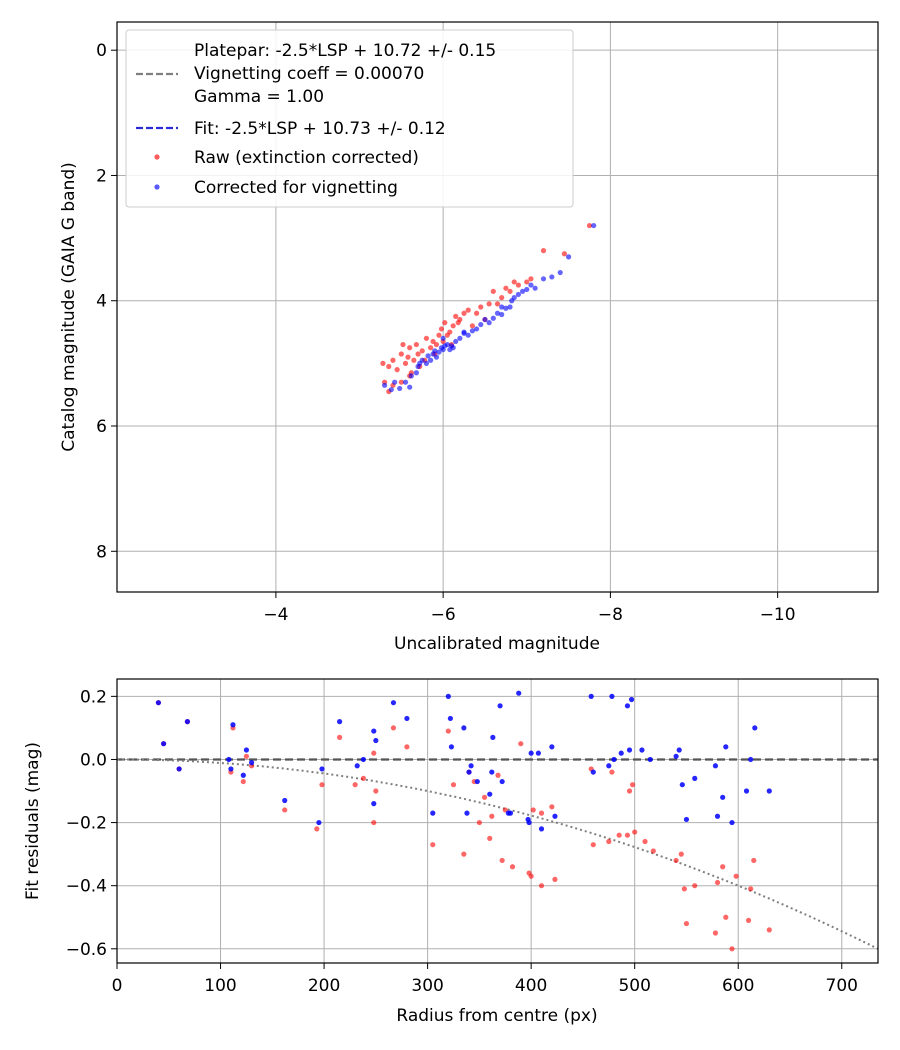  I want to click on bottom-x-tick-label: 200, so click(324, 986).